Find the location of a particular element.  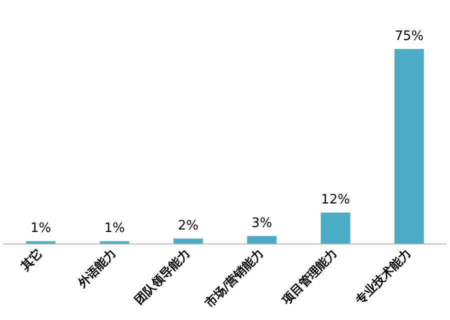

data-label: 75% is located at coordinates (409, 36).